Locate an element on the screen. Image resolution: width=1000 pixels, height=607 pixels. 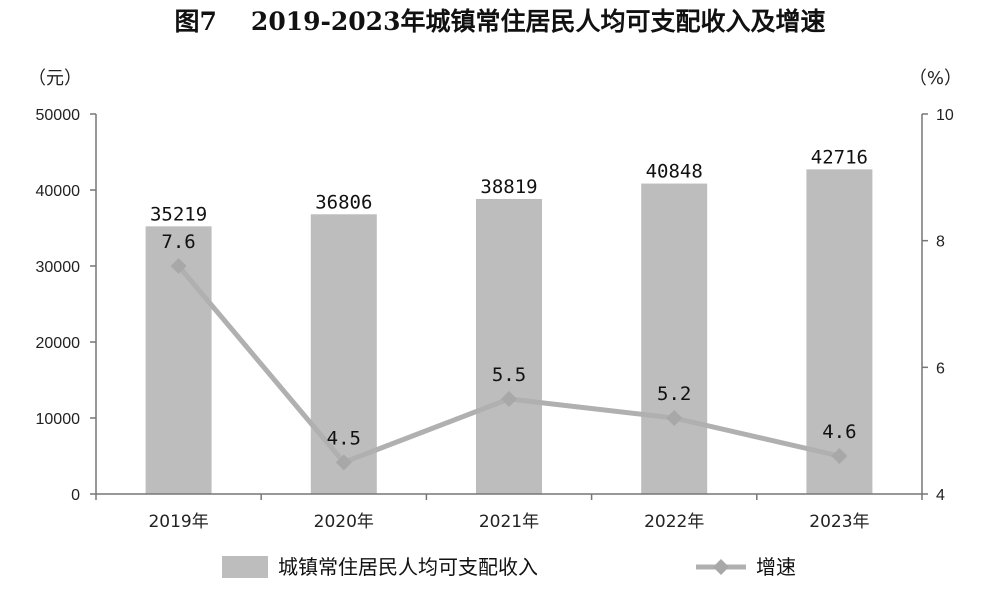
bar-value-label: 40848 is located at coordinates (674, 172).